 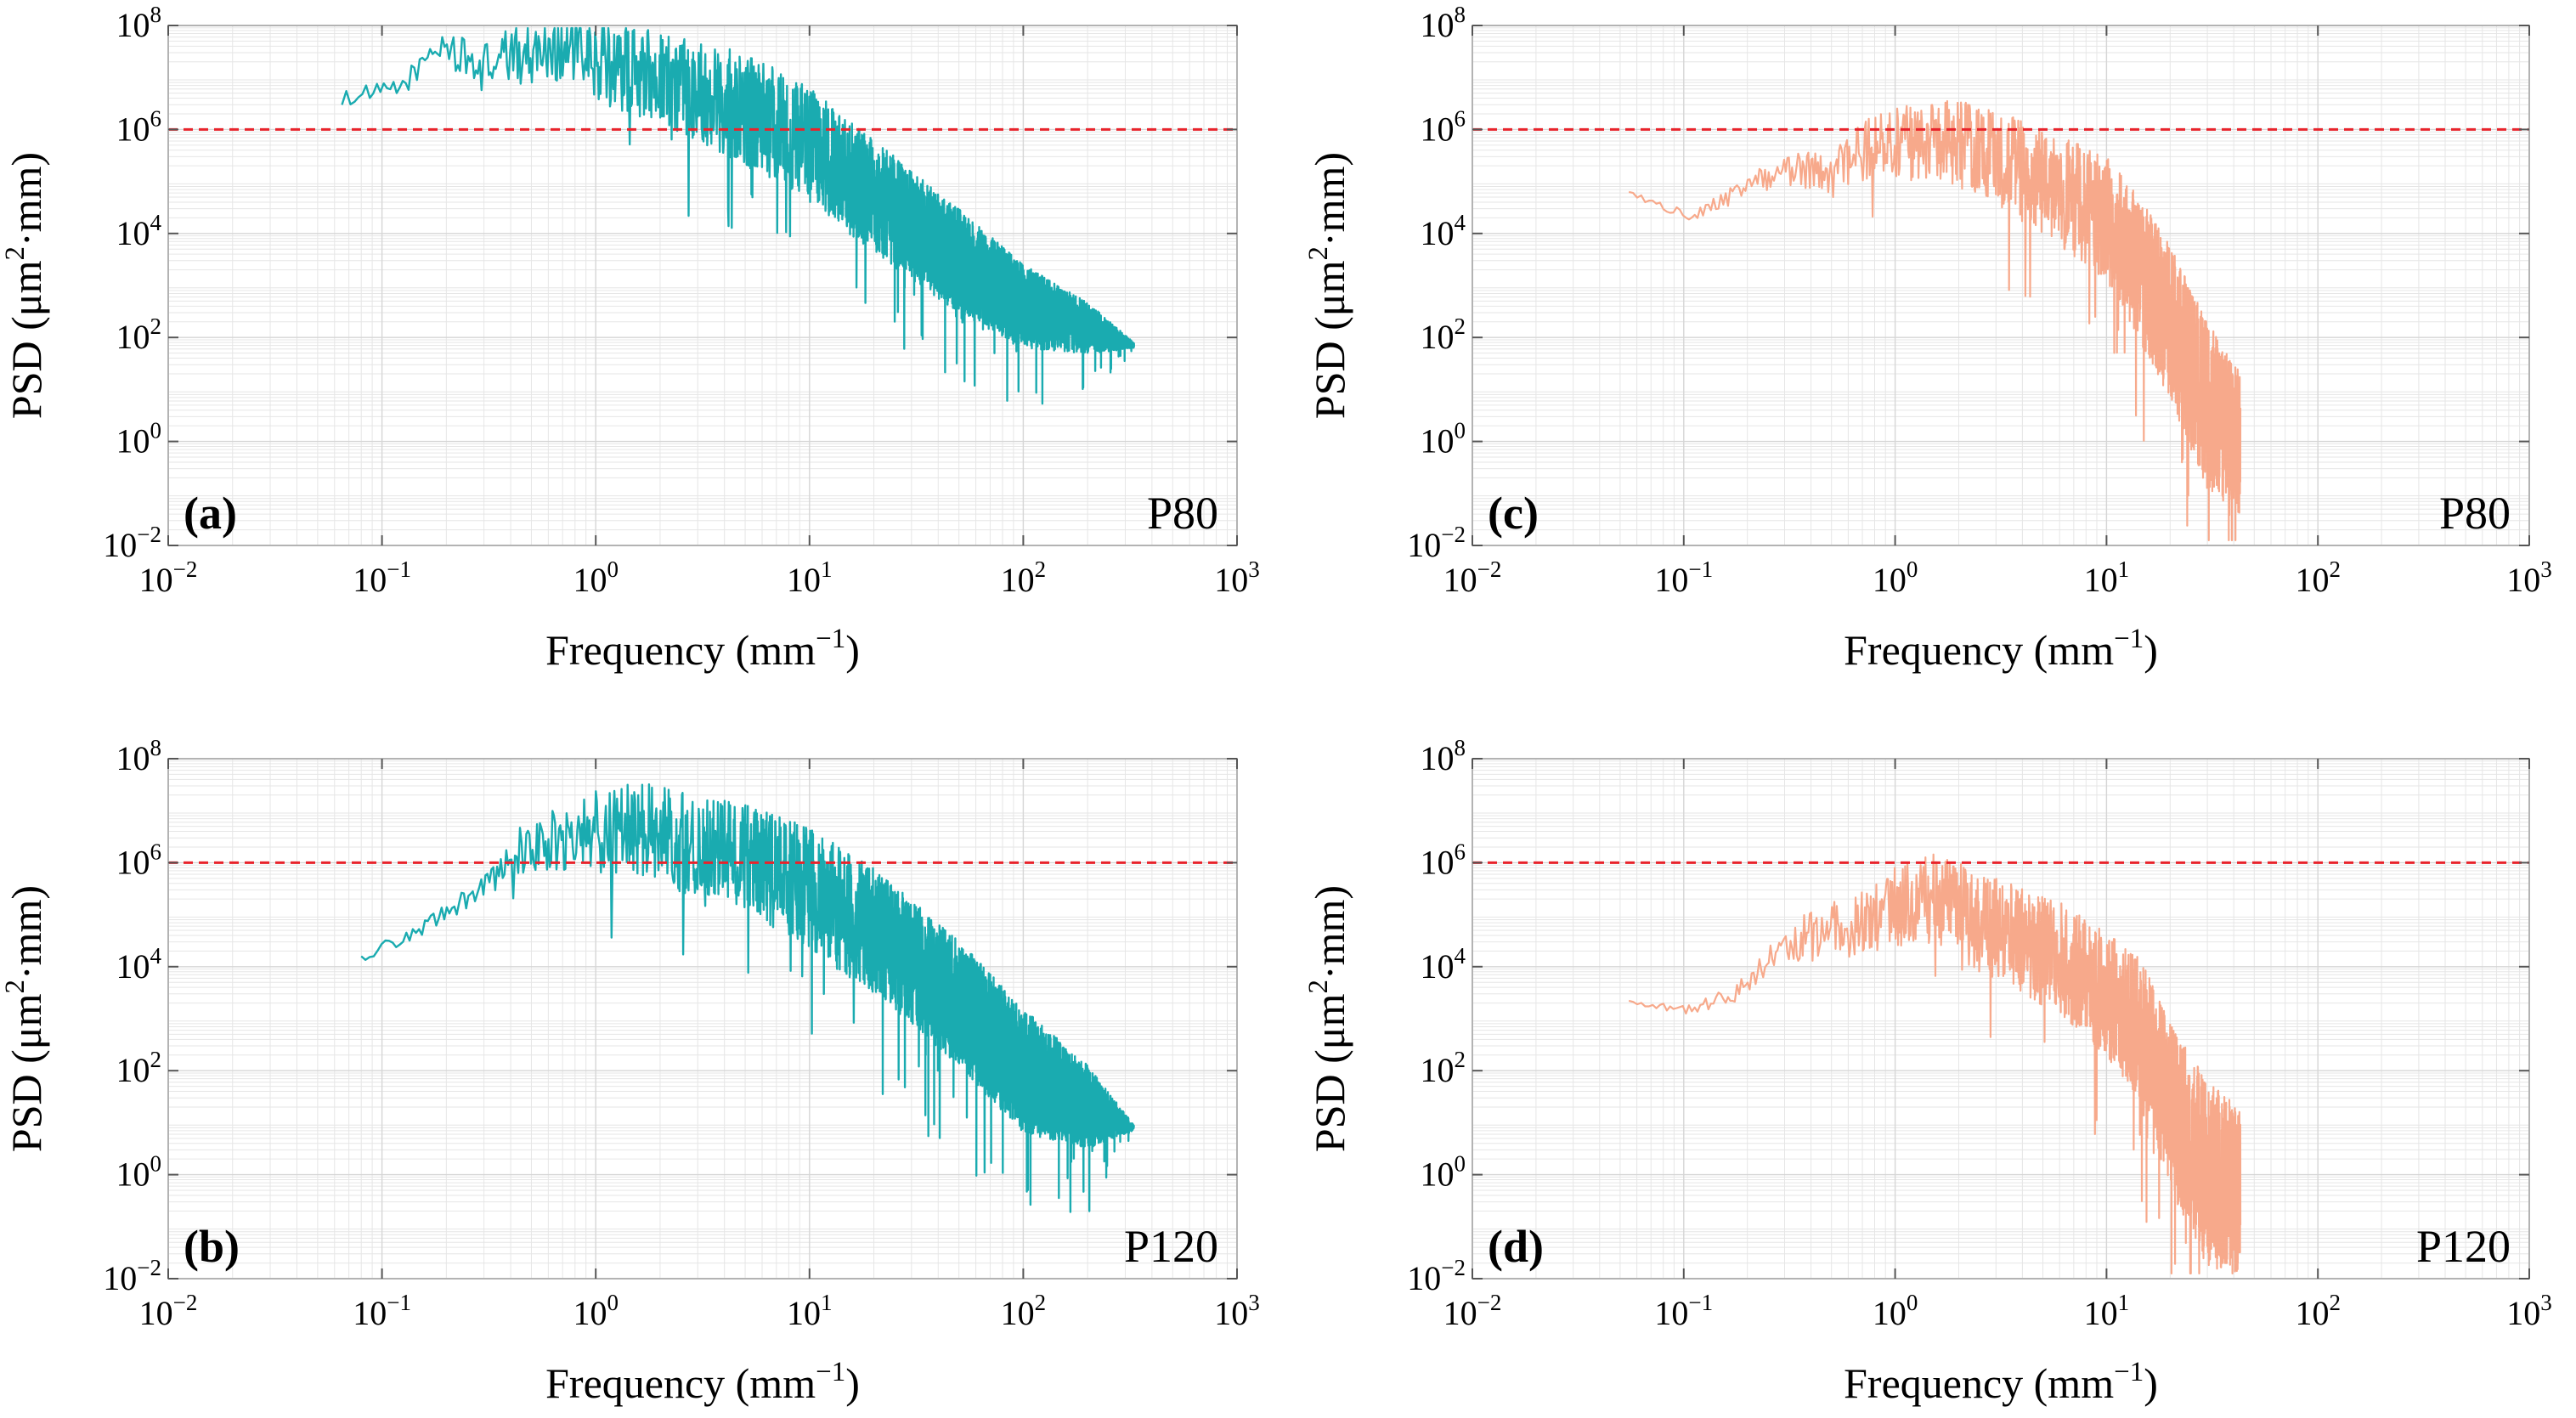 I want to click on panel-label: (c), so click(x=1513, y=513).